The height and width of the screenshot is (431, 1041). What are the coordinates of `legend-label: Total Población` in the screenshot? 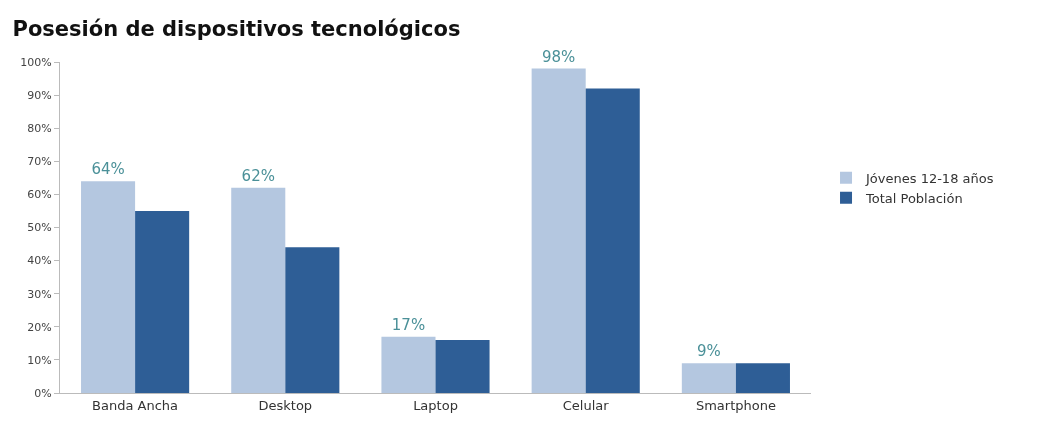 It's located at (914, 198).